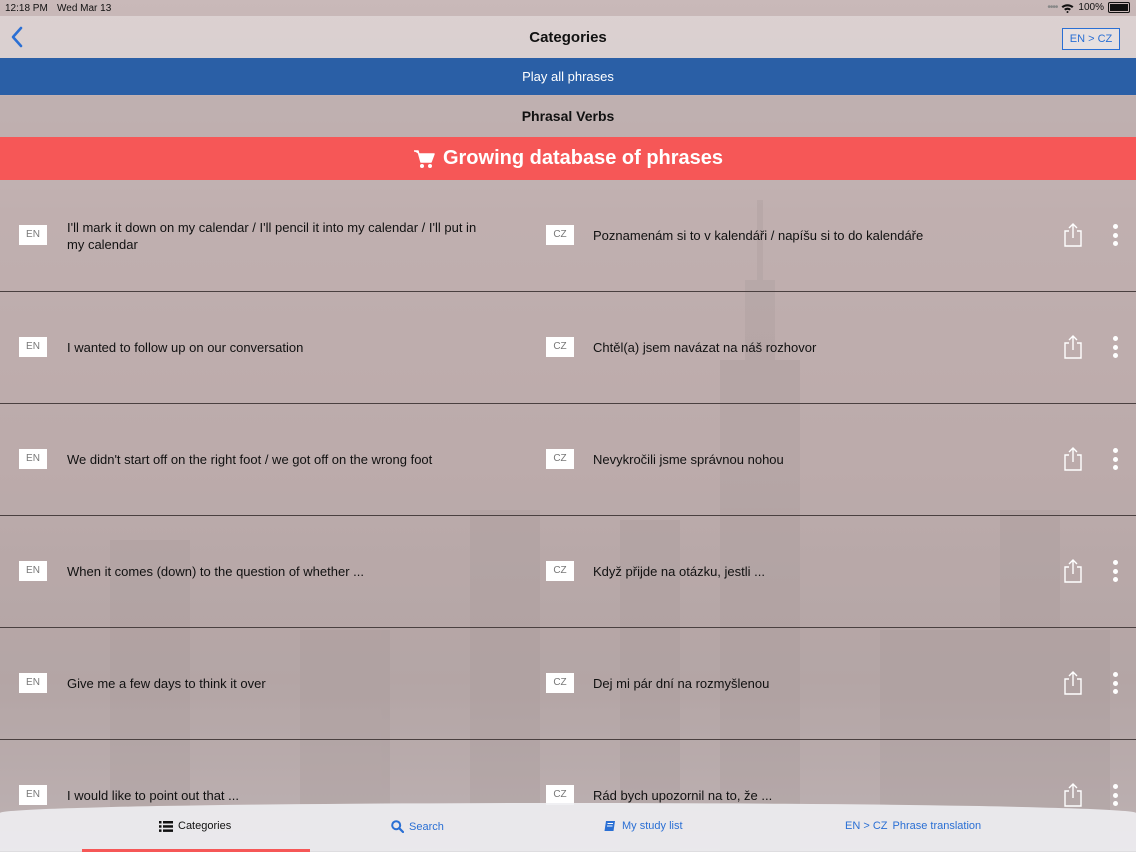 Image resolution: width=1136 pixels, height=852 pixels. What do you see at coordinates (568, 8) in the screenshot?
I see `status-bar: 12:18 PM Wed Mar 13 •••• 100%` at bounding box center [568, 8].